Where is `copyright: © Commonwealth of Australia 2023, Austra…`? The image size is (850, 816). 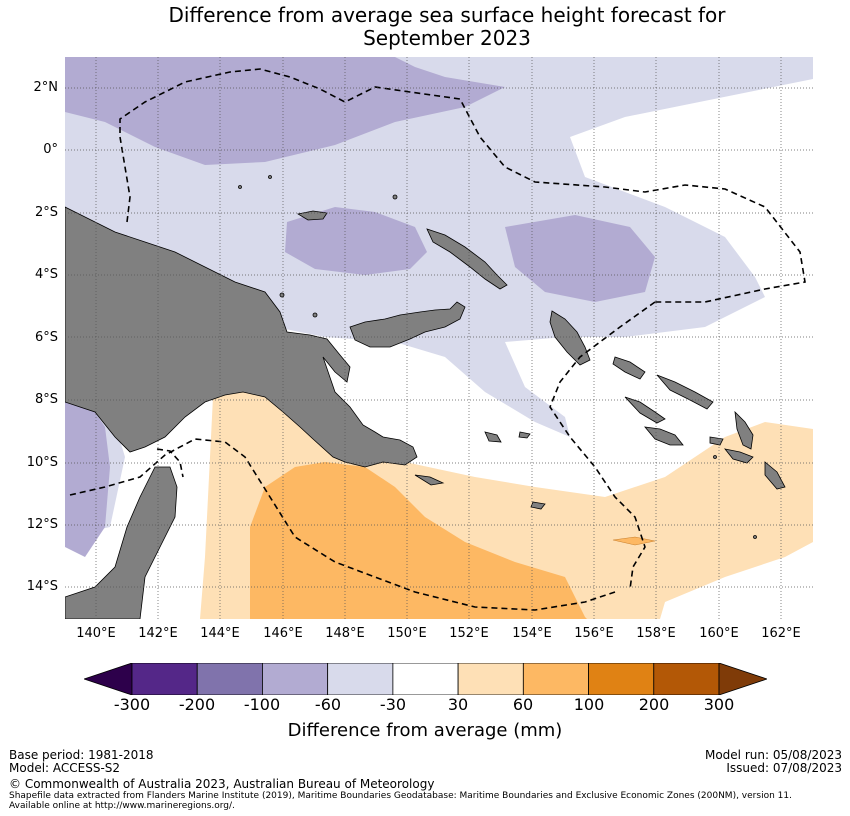
copyright: © Commonwealth of Australia 2023, Austra… is located at coordinates (222, 784).